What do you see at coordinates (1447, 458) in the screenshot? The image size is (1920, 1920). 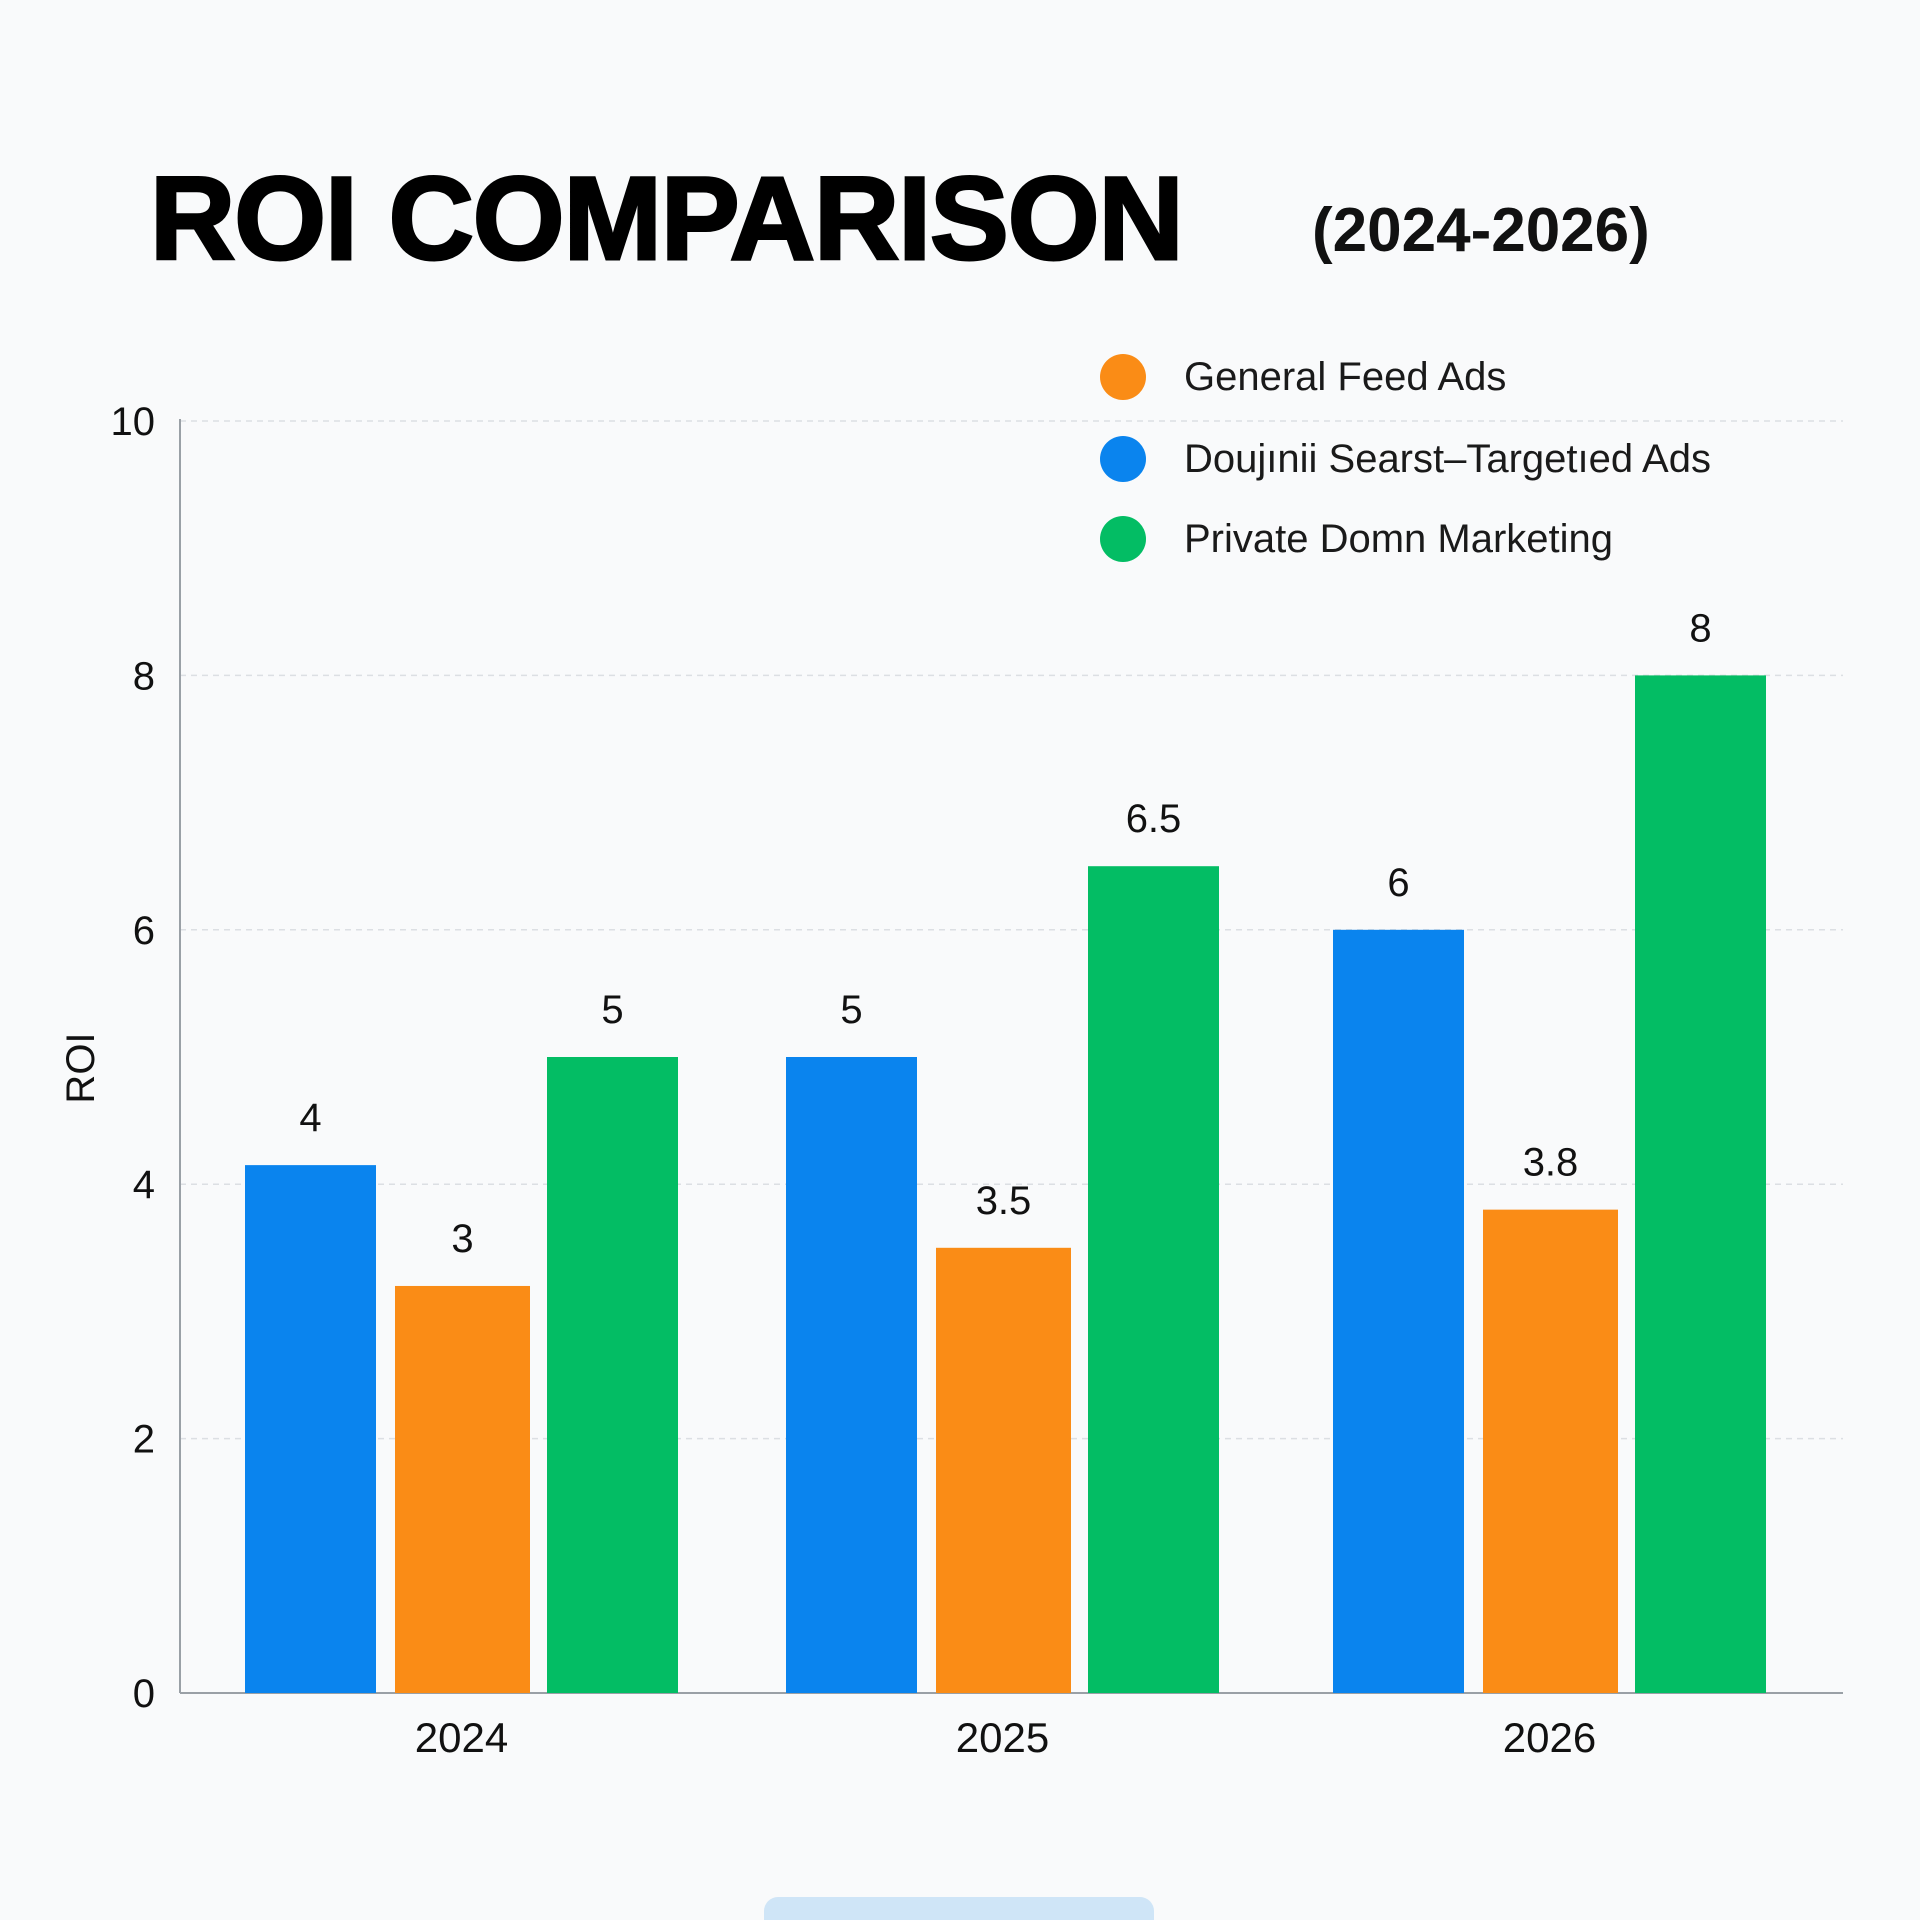 I see `legend-label-search-targeted-ads: Doujınii Searst–Targetıed Ads` at bounding box center [1447, 458].